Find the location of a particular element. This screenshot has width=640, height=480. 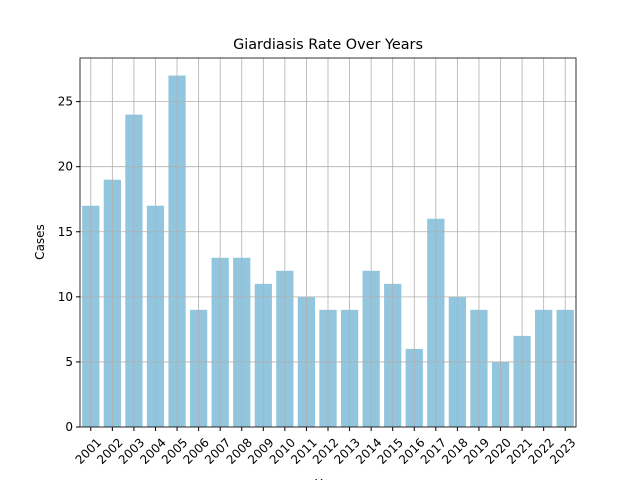

chart-title: Giardiasis Rate Over Years is located at coordinates (328, 45).